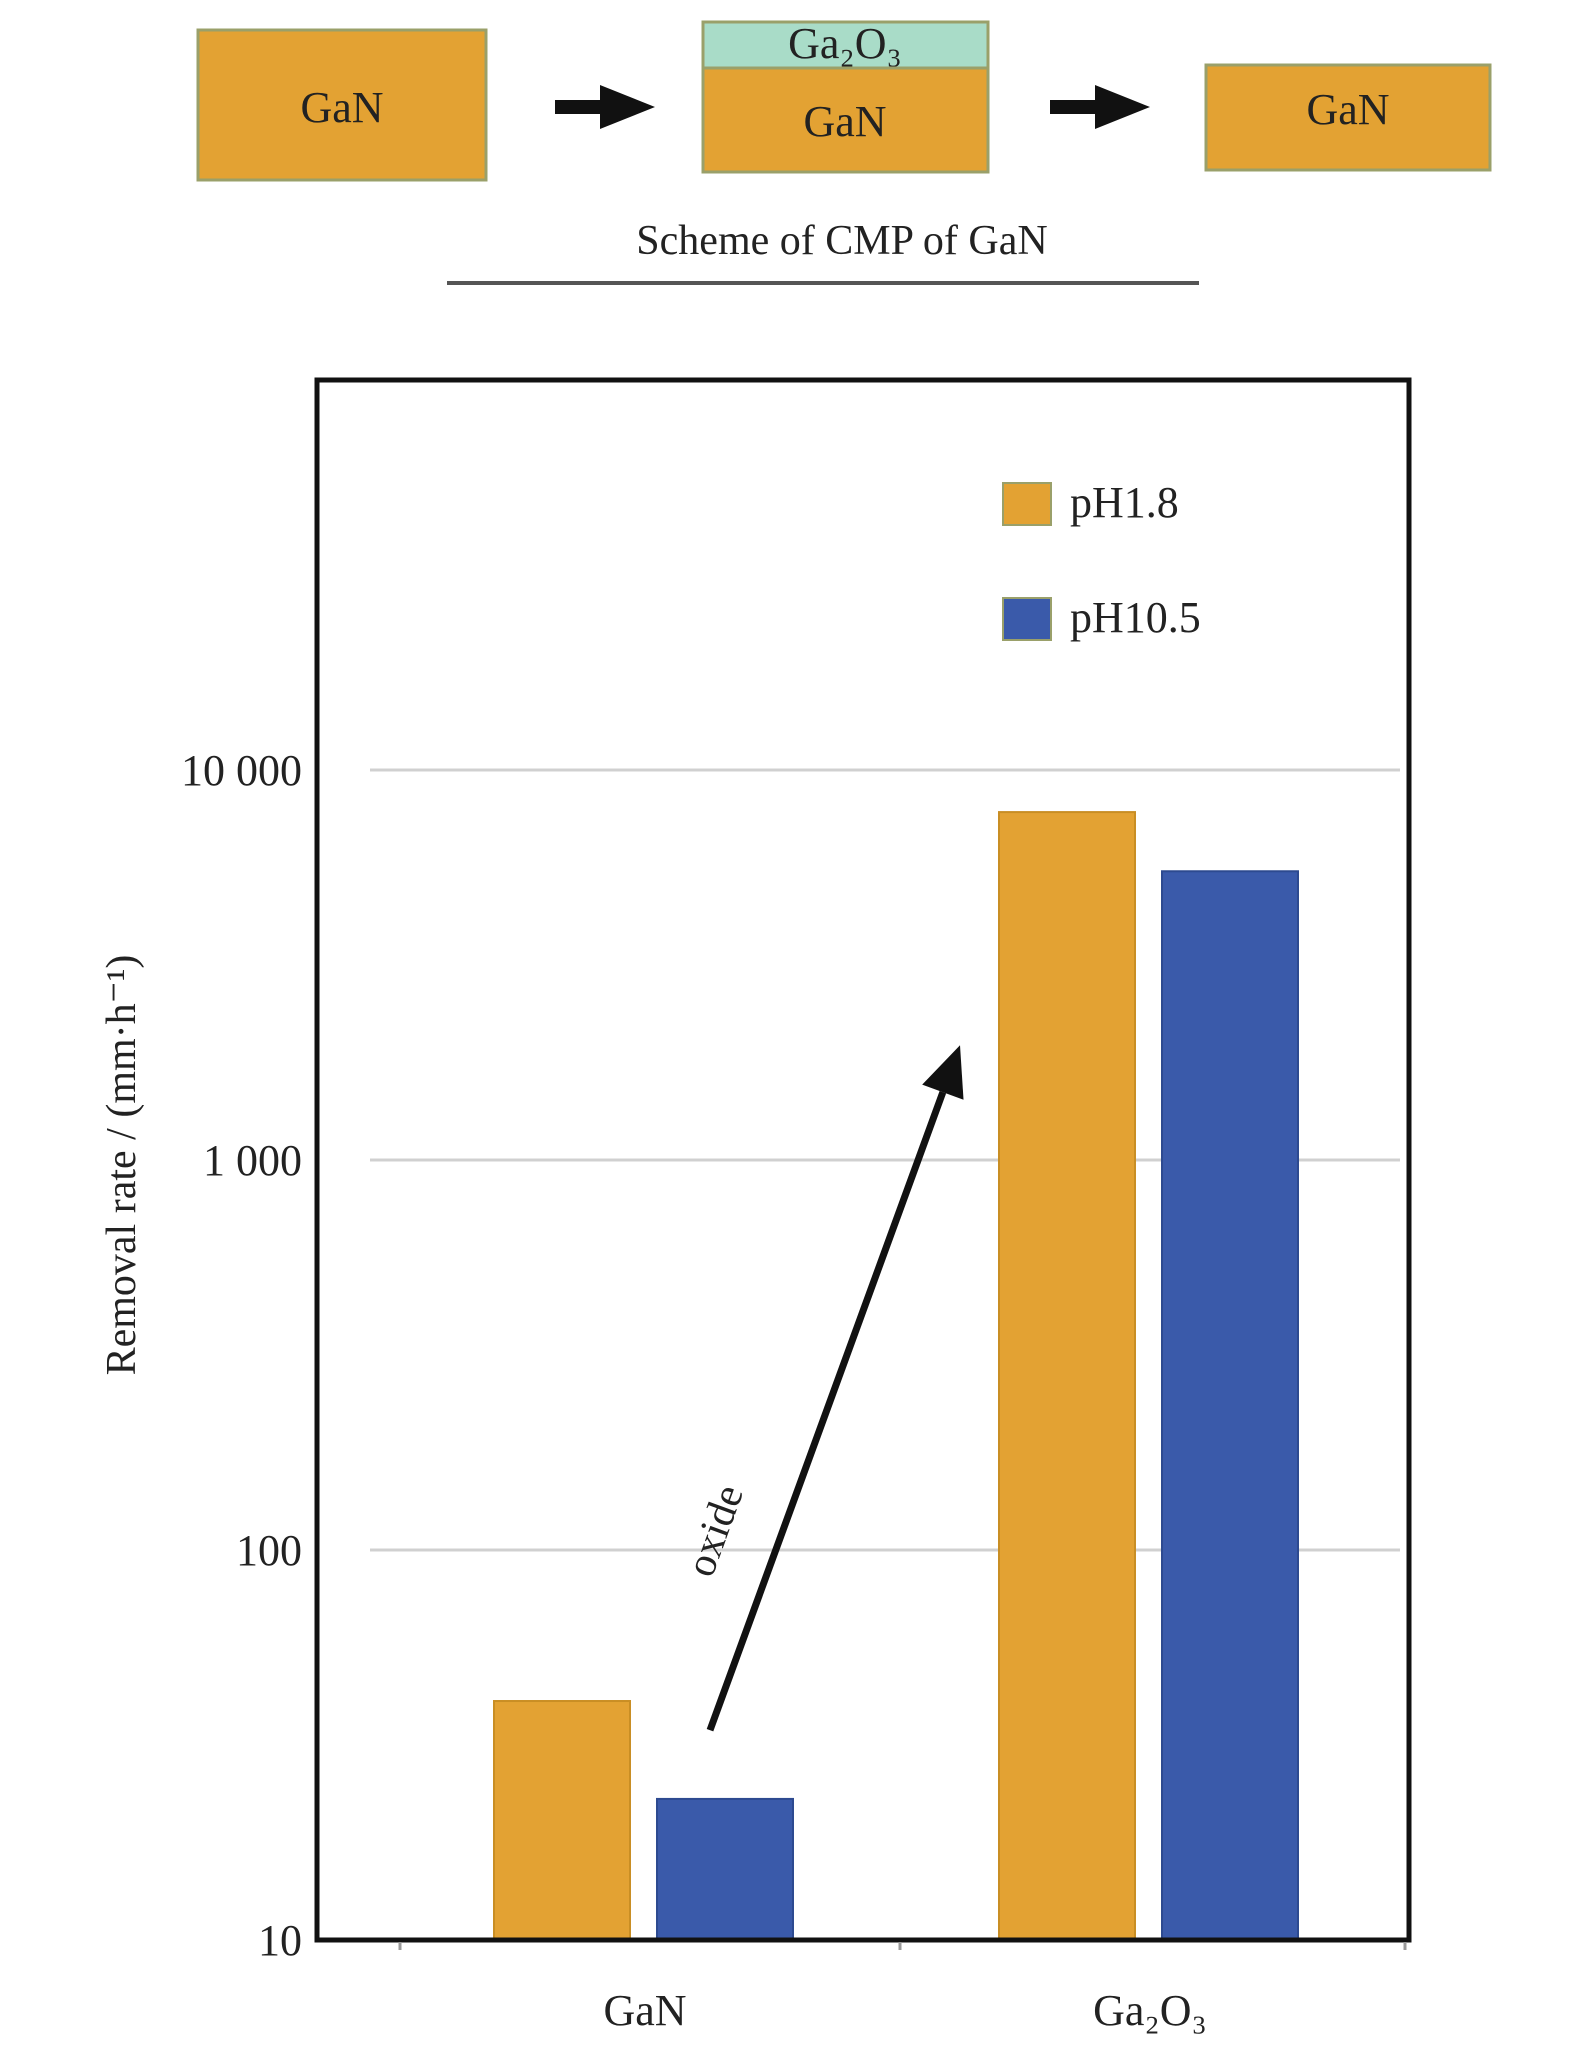  What do you see at coordinates (845, 43) in the screenshot?
I see `scheme-step2-oxide-label: Ga₂O₃` at bounding box center [845, 43].